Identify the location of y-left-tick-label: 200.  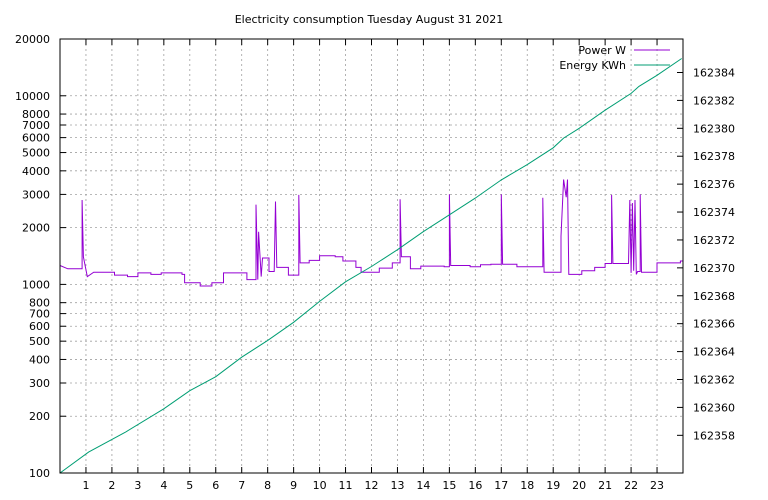
(39, 416).